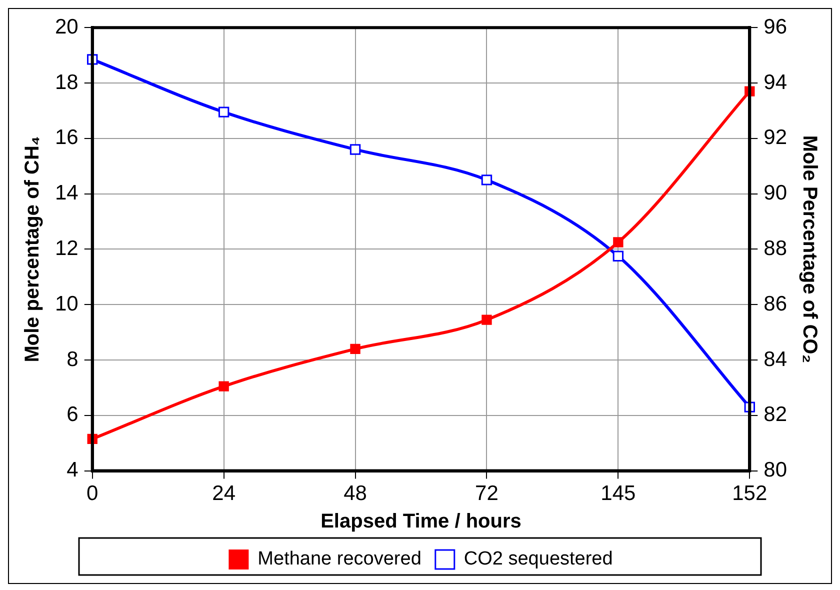 The height and width of the screenshot is (590, 840). I want to click on y-tick-label: 4, so click(72, 470).